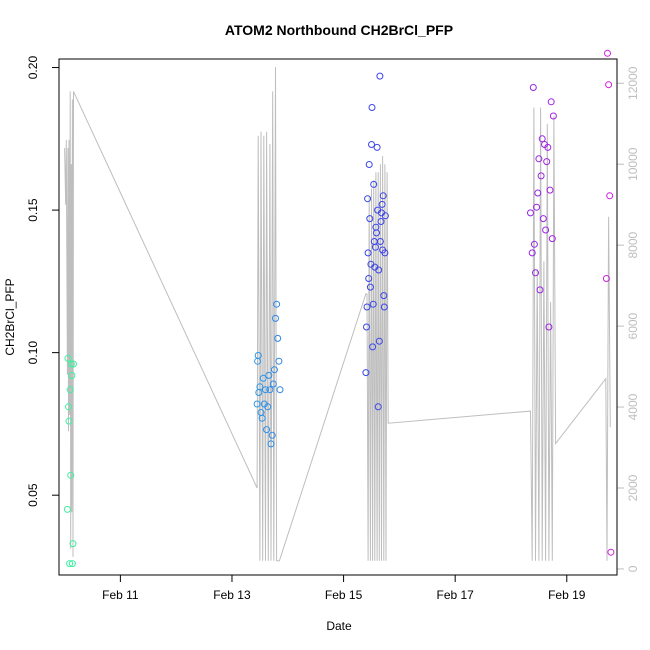 This screenshot has height=650, width=650. I want to click on x-tick-label: Feb 13, so click(232, 595).